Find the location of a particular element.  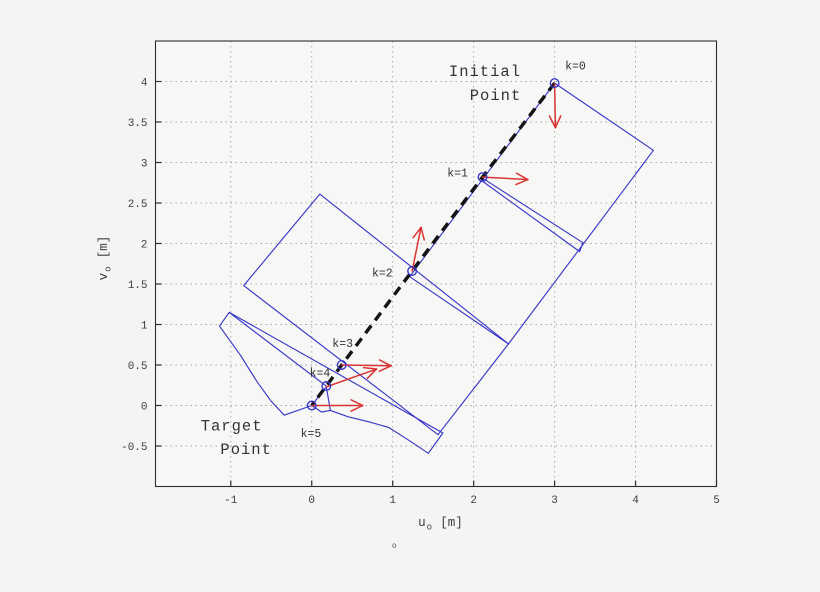

trajectory-point-k4 is located at coordinates (326, 386).